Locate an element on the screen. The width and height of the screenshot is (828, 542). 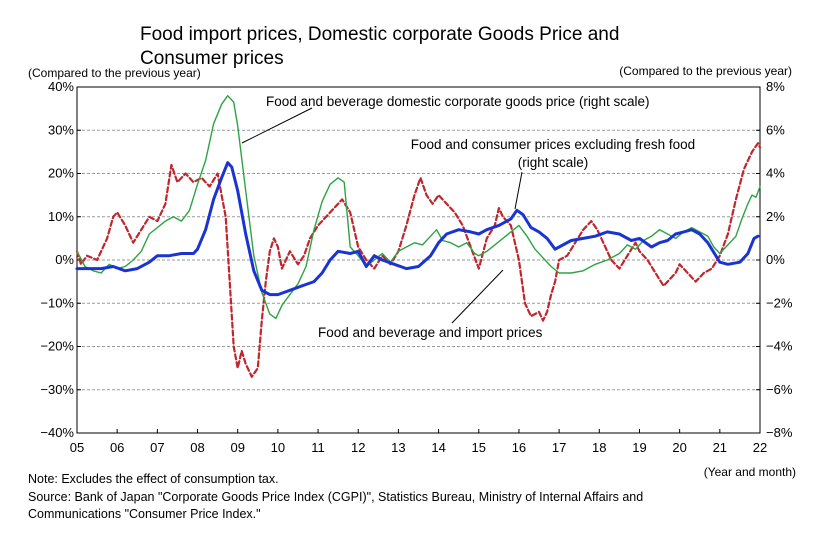
x-tick-label: 08 is located at coordinates (197, 447).